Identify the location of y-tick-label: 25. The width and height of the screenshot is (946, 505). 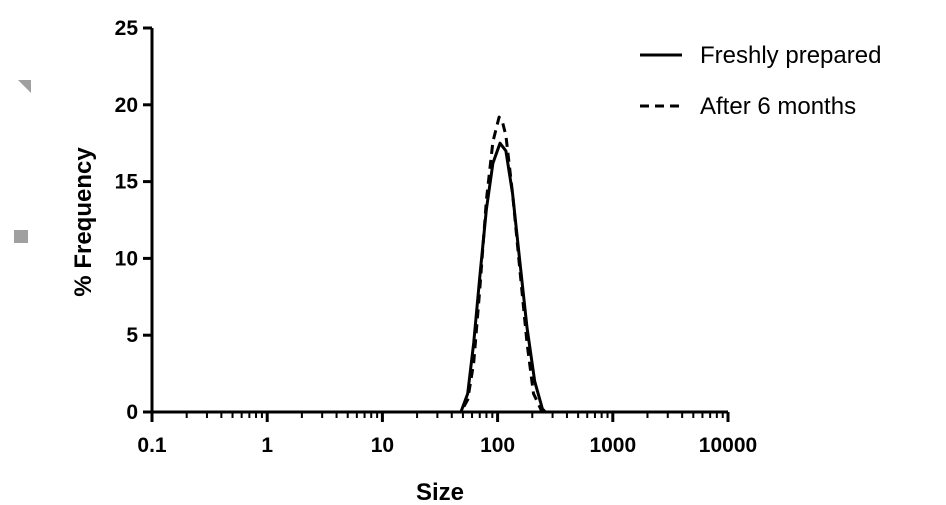
(127, 28).